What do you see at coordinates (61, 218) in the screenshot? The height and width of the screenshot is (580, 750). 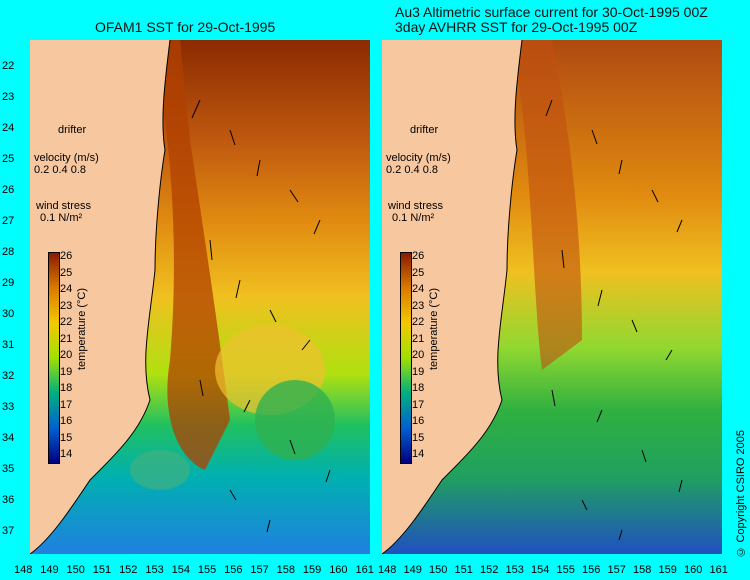 I see `legend-wind-unit: 0.1 N/m²` at bounding box center [61, 218].